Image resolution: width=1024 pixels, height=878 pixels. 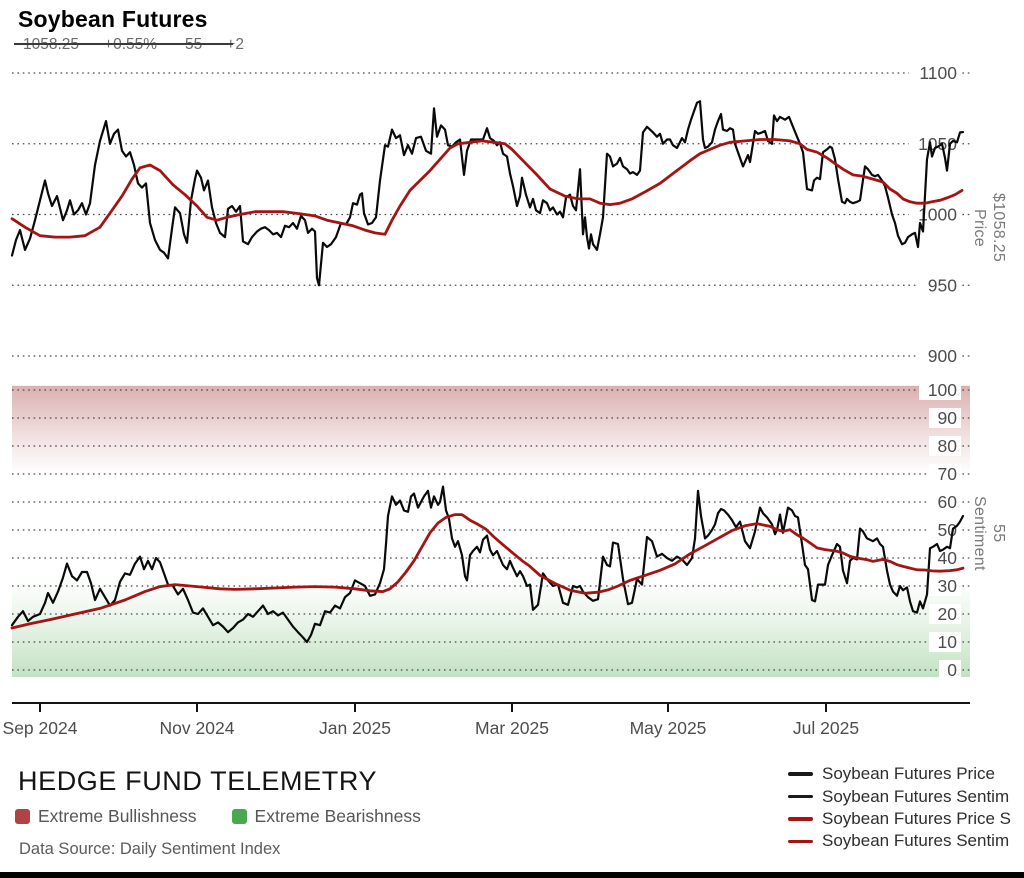 What do you see at coordinates (948, 474) in the screenshot?
I see `sentiment-panel-tick-label: 70` at bounding box center [948, 474].